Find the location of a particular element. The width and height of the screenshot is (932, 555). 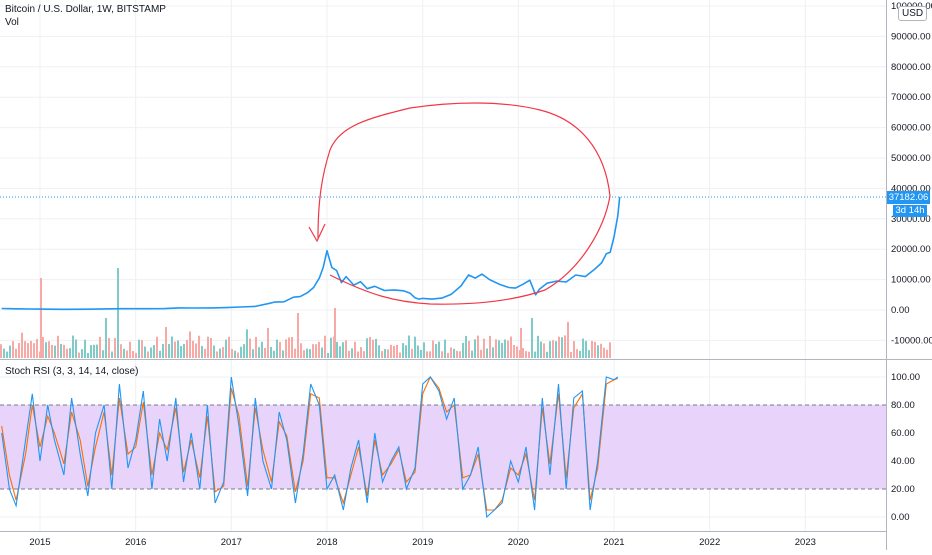

volume-legend: Vol is located at coordinates (12, 22).